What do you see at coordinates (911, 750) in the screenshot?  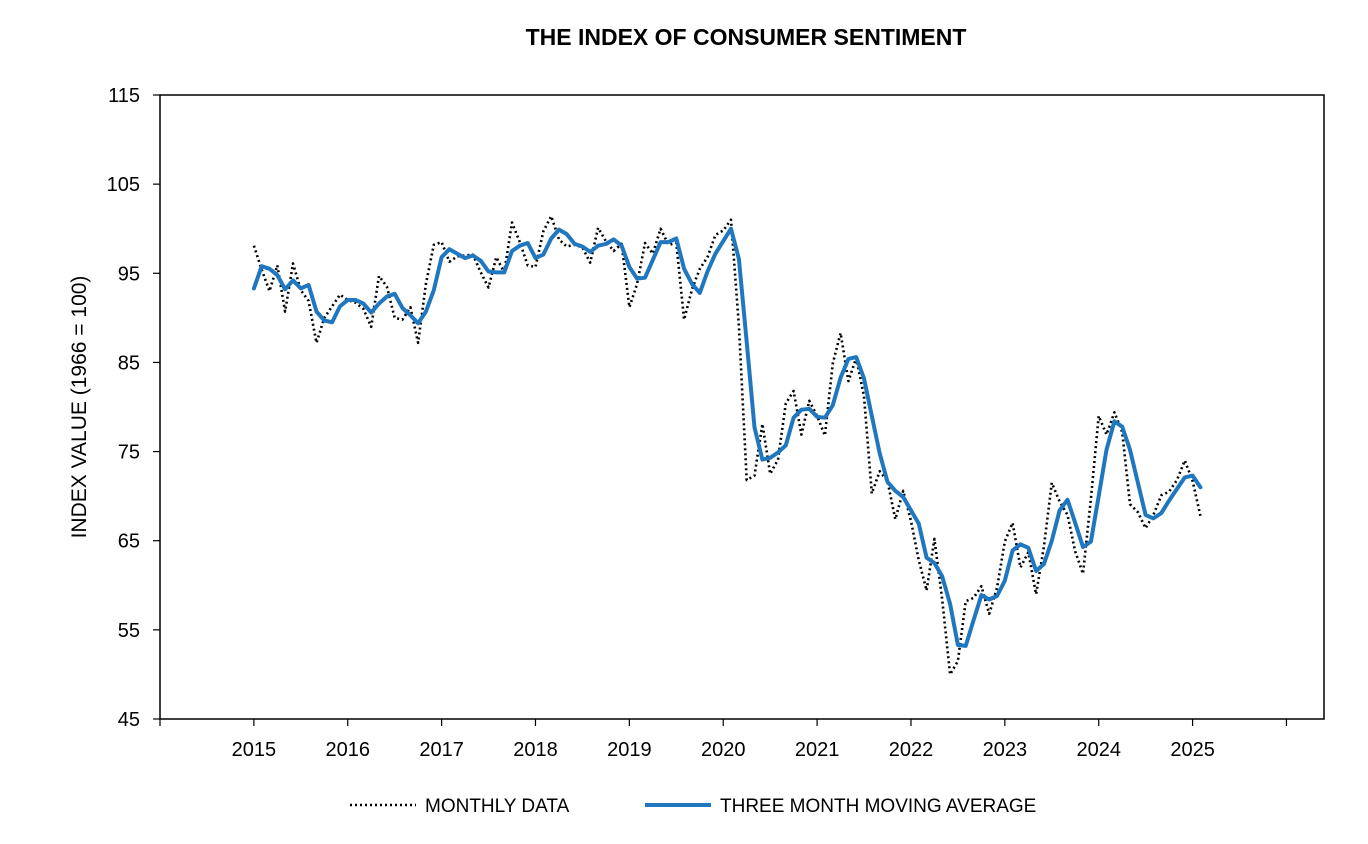 I see `x-tick-label: 2022` at bounding box center [911, 750].